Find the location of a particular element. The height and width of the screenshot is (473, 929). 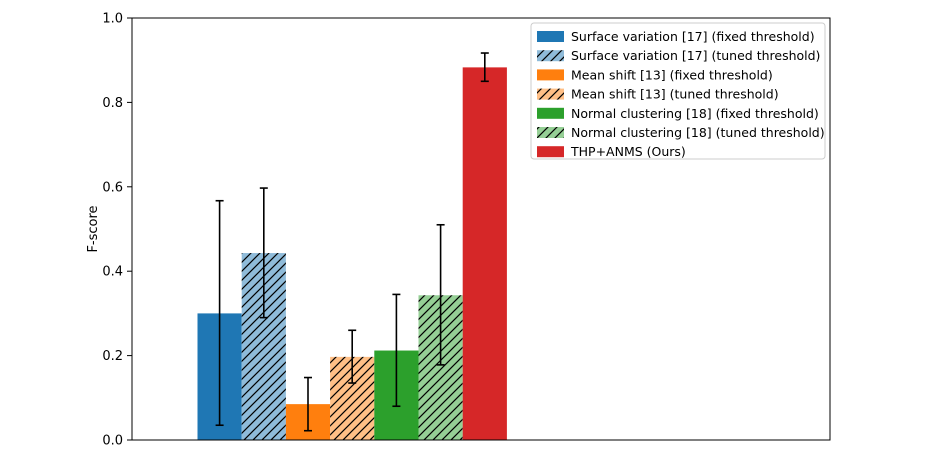

legend-item-5: Normal clustering [18] (fixed threshold) is located at coordinates (678, 113).